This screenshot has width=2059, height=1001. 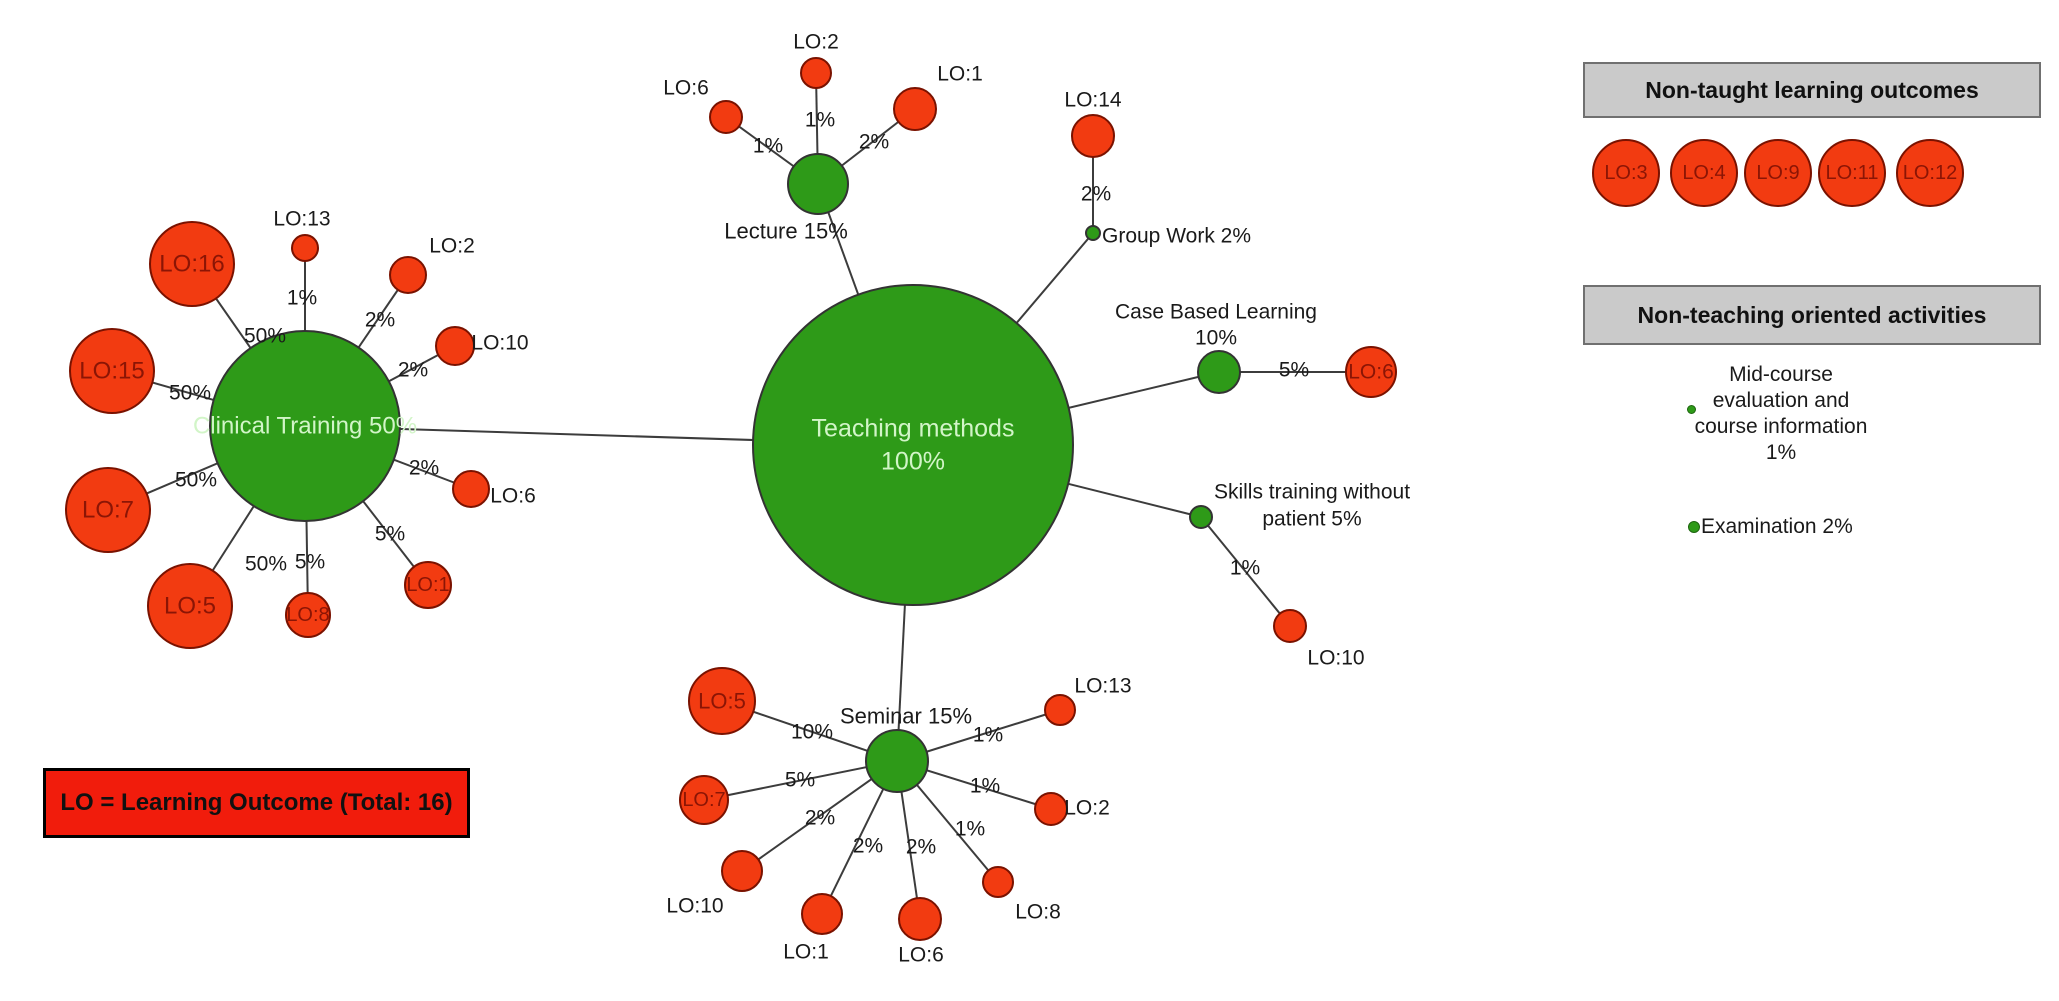 I want to click on edge-label-groupwork-lo14: 2%, so click(x=1096, y=194).